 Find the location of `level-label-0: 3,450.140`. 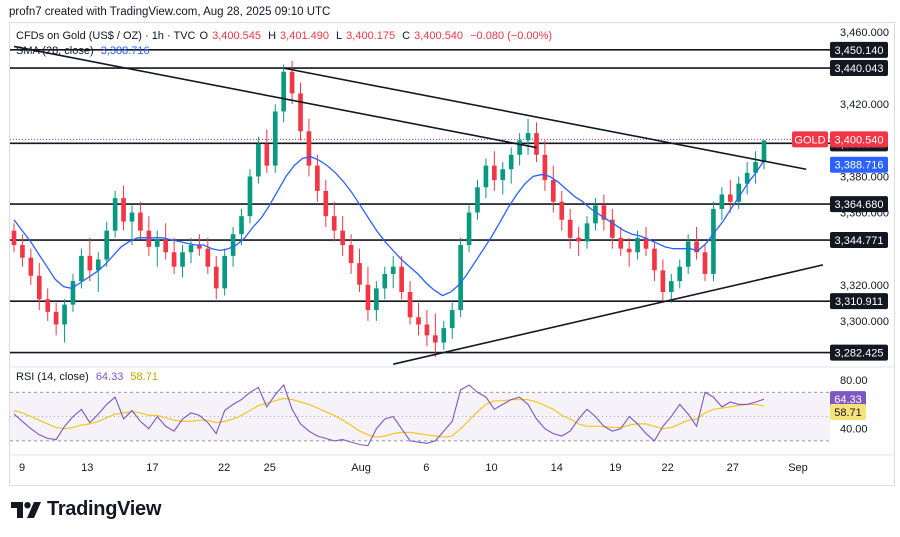

level-label-0: 3,450.140 is located at coordinates (859, 51).